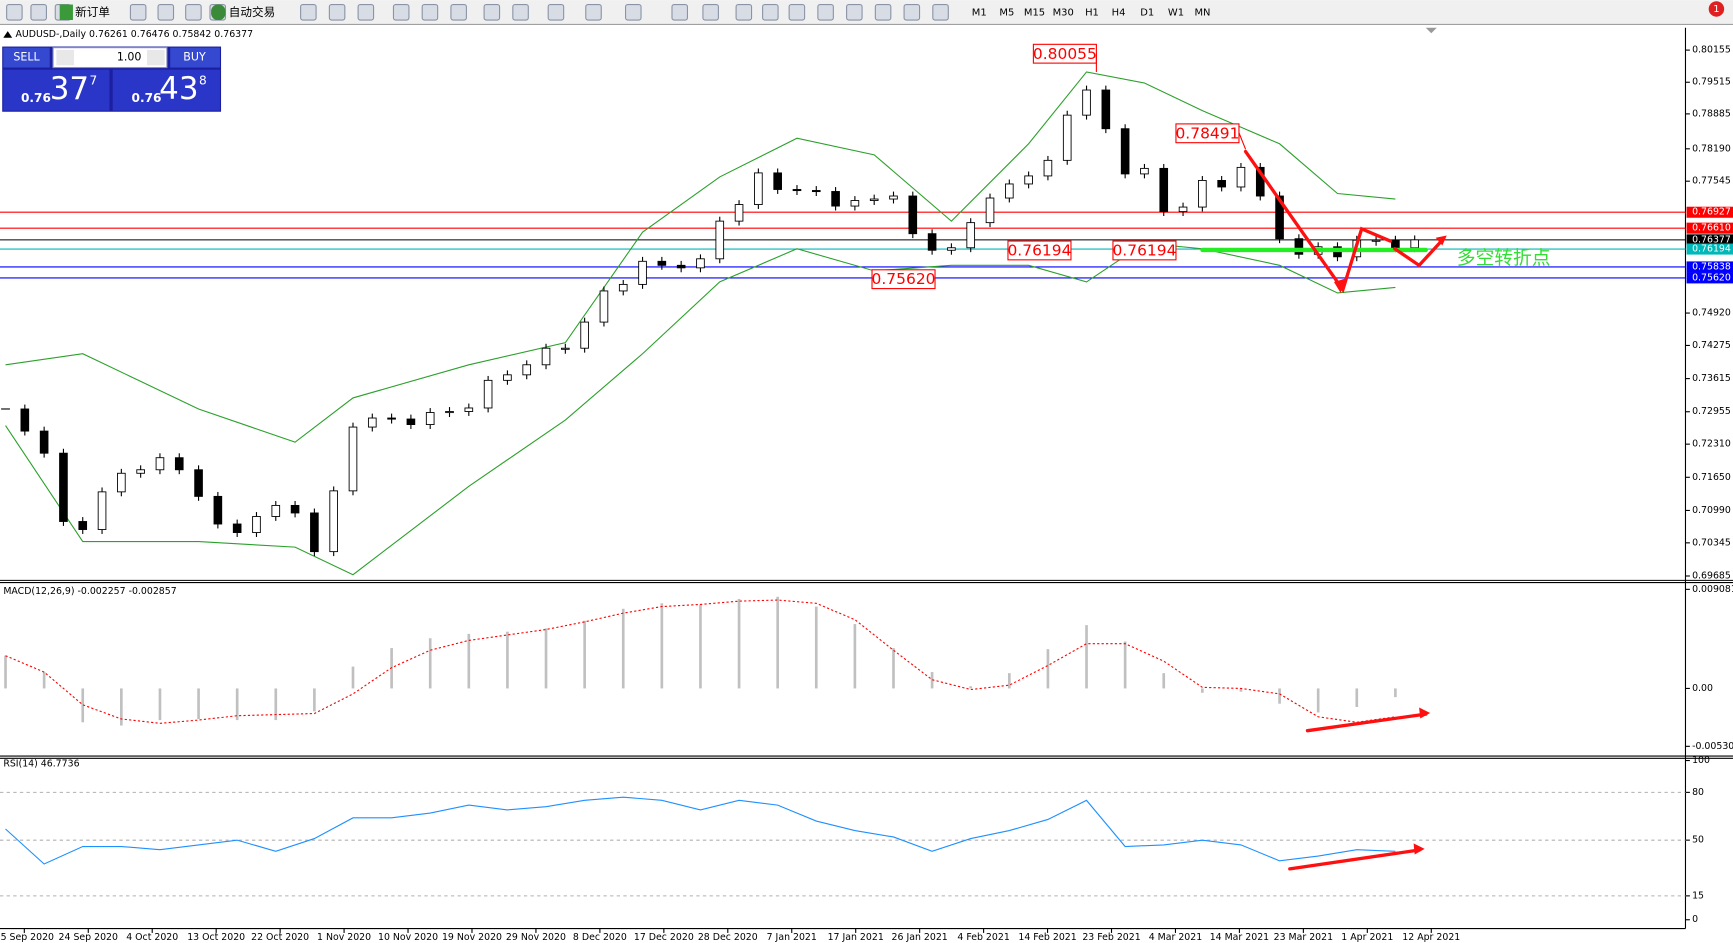 The height and width of the screenshot is (943, 1733). Describe the element at coordinates (94, 80) in the screenshot. I see `bid-small: 7` at that location.